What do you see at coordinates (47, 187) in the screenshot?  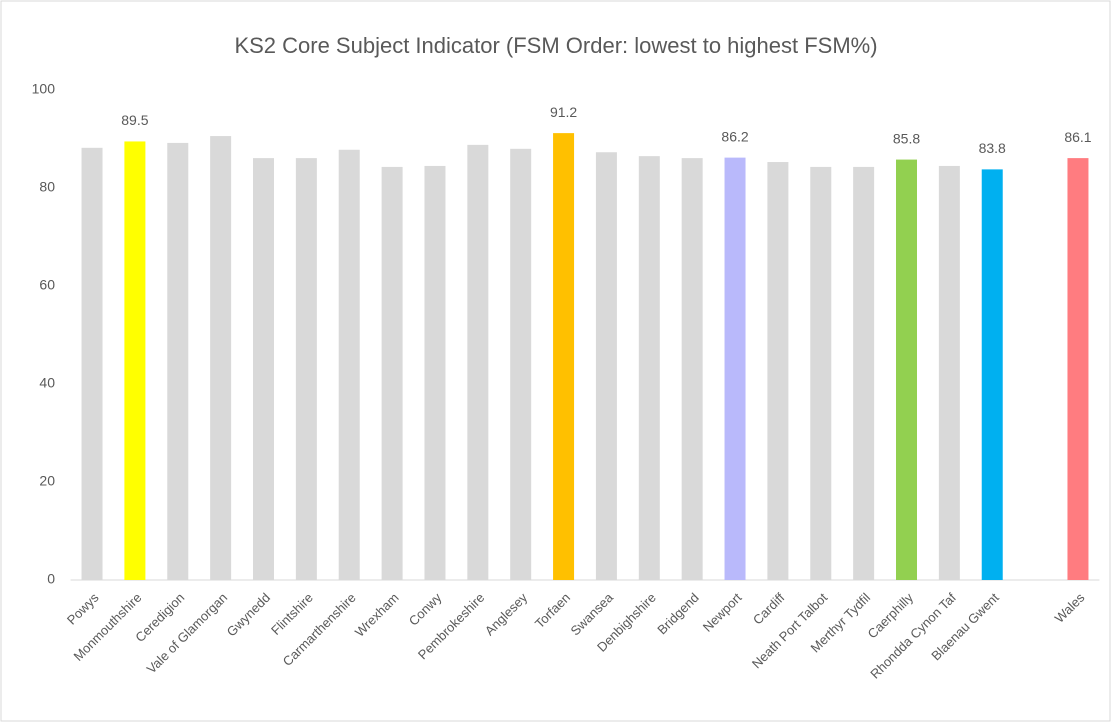 I see `y-tick-label: 80` at bounding box center [47, 187].